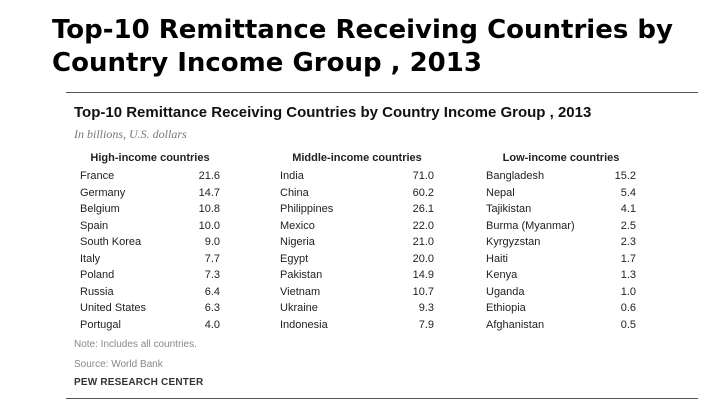 This screenshot has width=701, height=420. I want to click on table-row: Spain 10.0, so click(150, 226).